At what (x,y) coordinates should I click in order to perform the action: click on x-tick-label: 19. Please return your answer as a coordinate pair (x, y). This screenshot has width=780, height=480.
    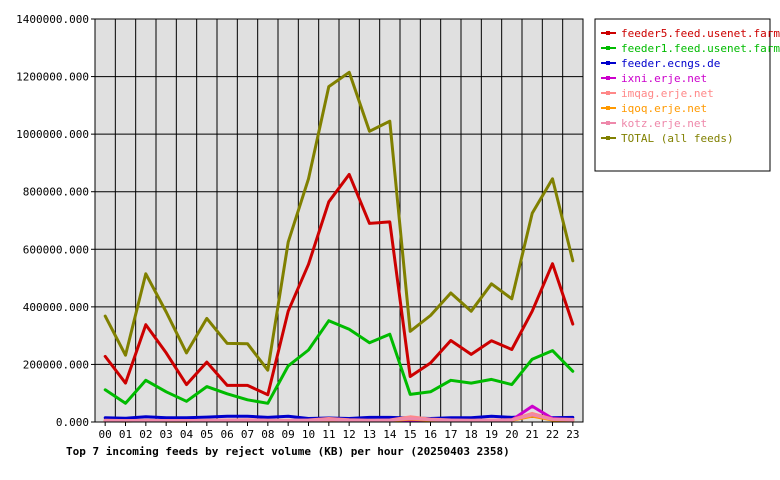
    Looking at the image, I should click on (491, 434).